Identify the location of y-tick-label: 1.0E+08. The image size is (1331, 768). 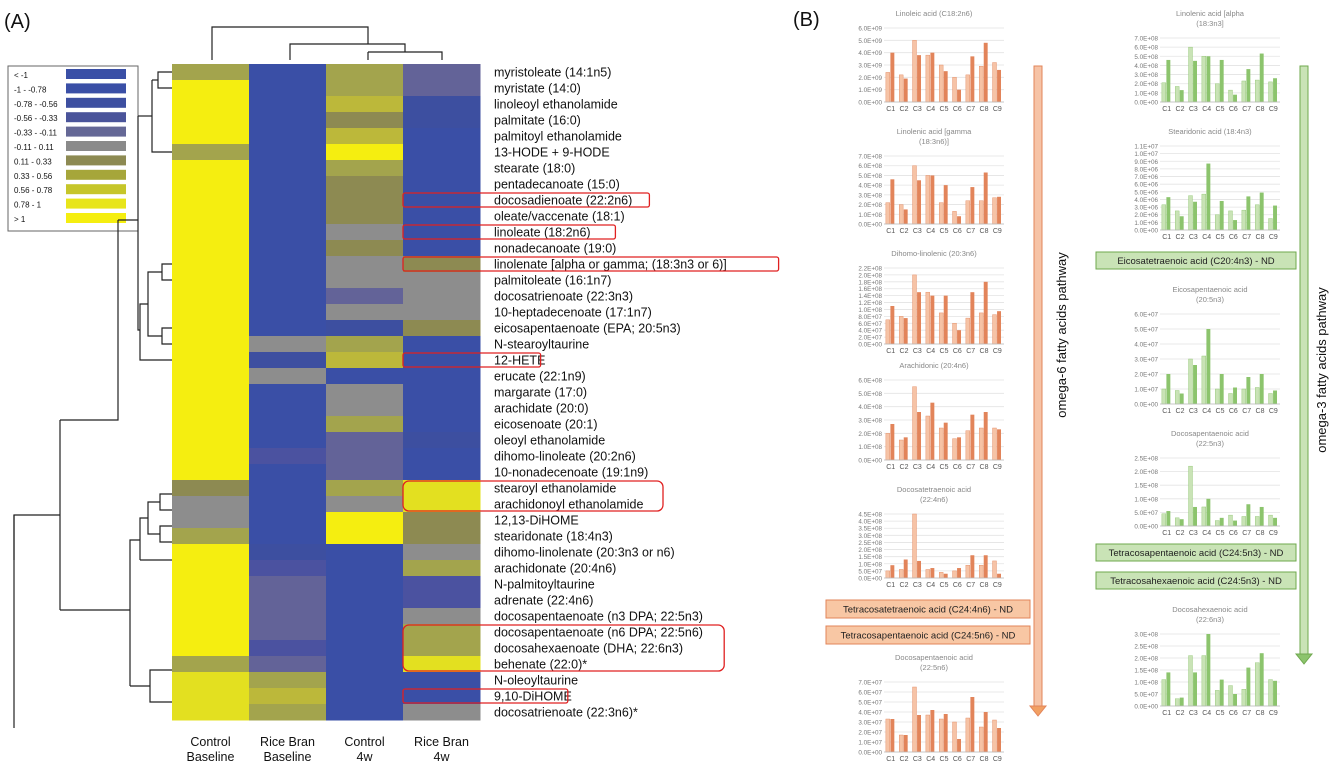
(870, 310).